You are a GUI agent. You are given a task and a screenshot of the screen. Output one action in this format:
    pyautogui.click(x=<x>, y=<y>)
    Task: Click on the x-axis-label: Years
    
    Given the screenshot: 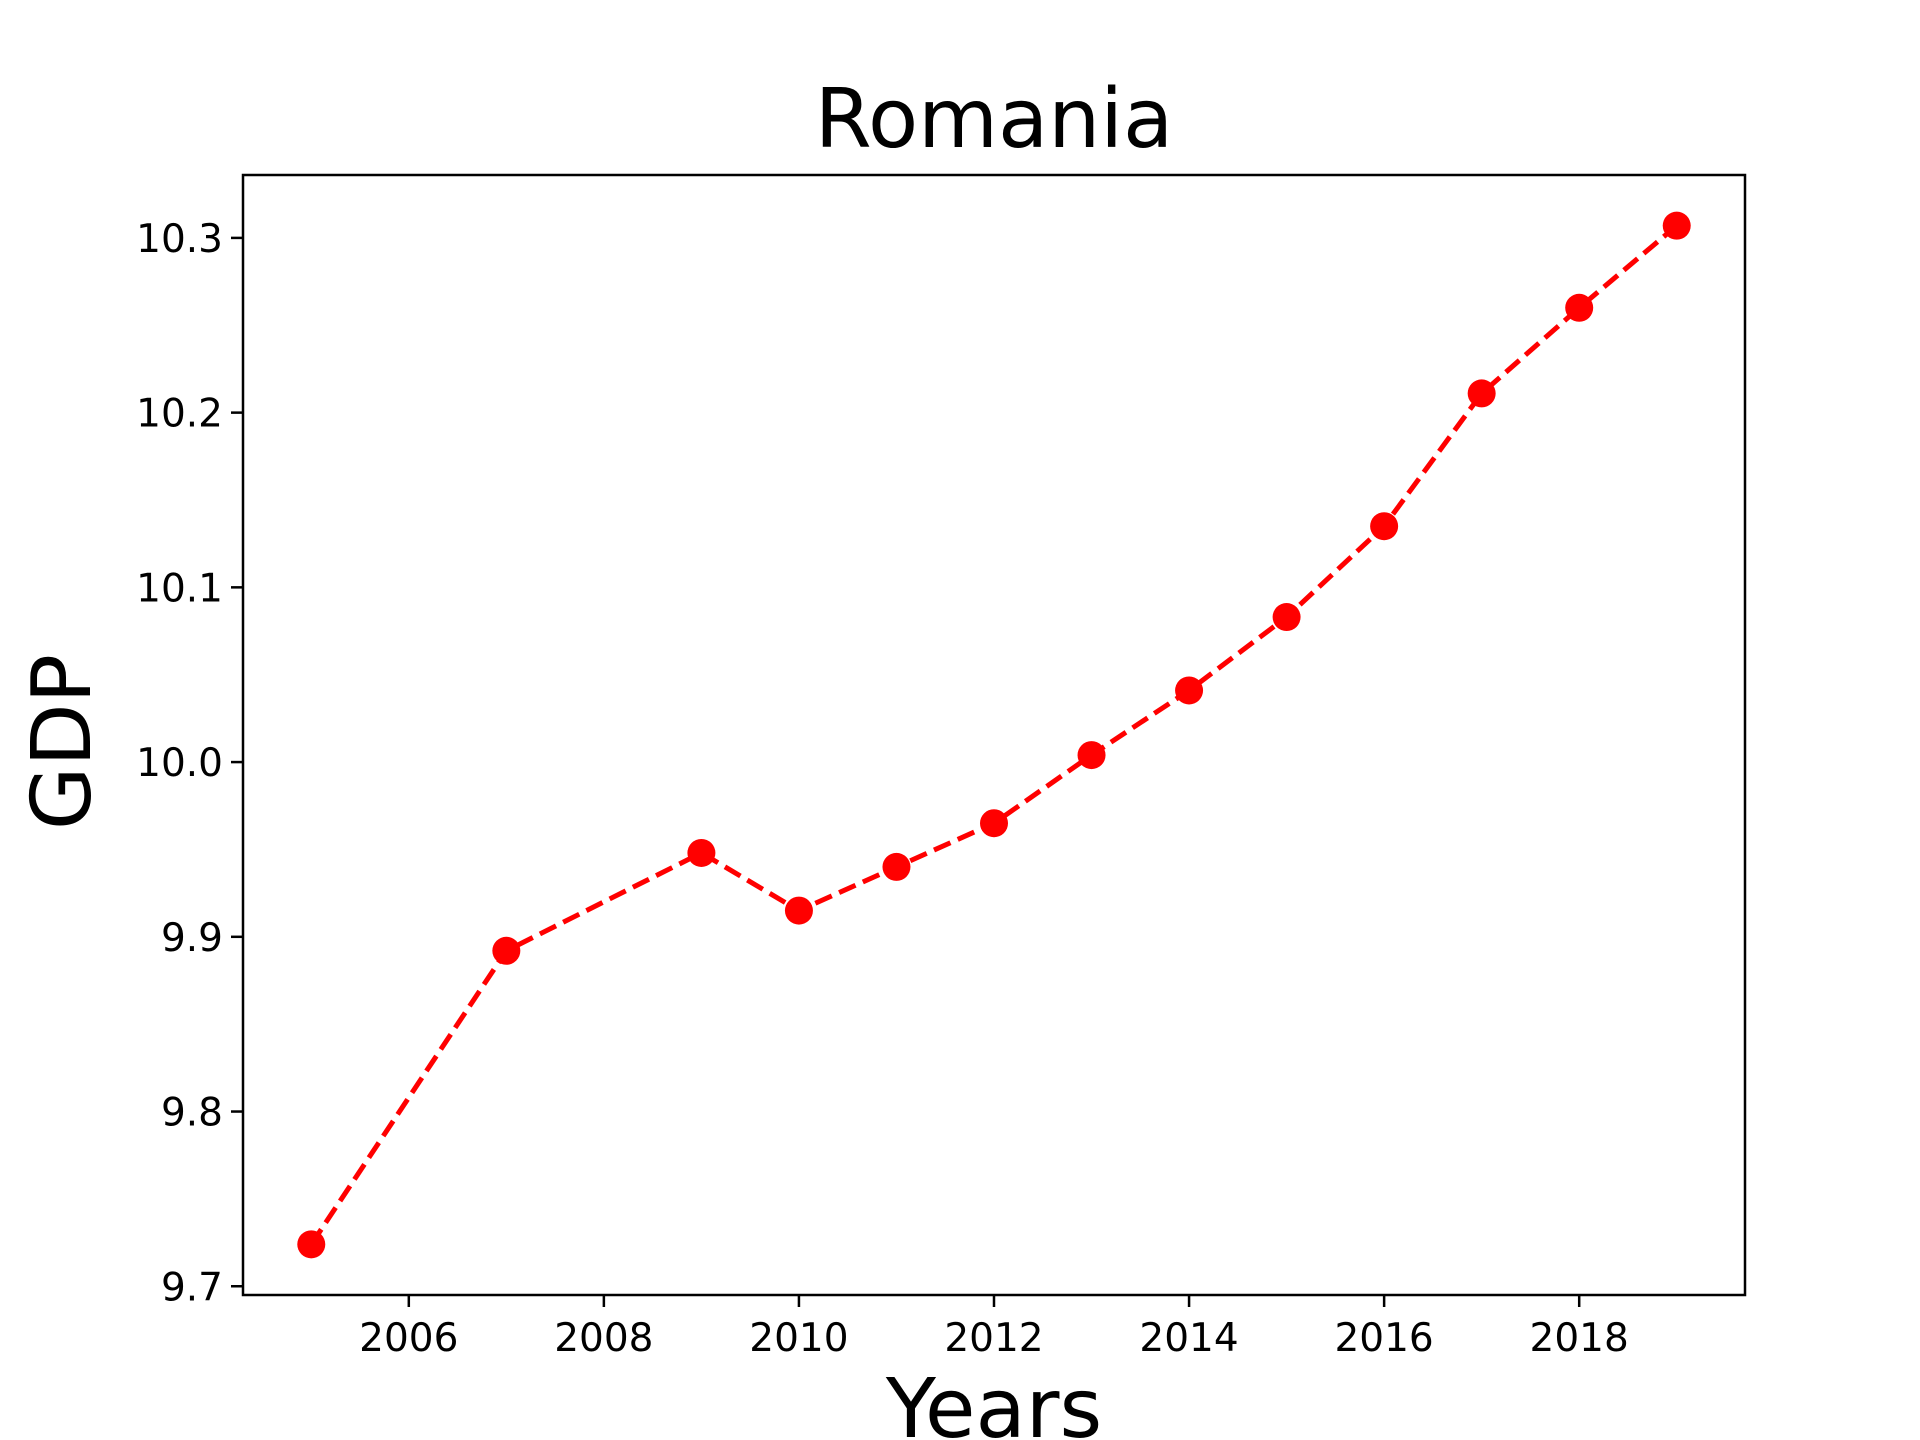 What is the action you would take?
    pyautogui.click(x=993, y=1401)
    